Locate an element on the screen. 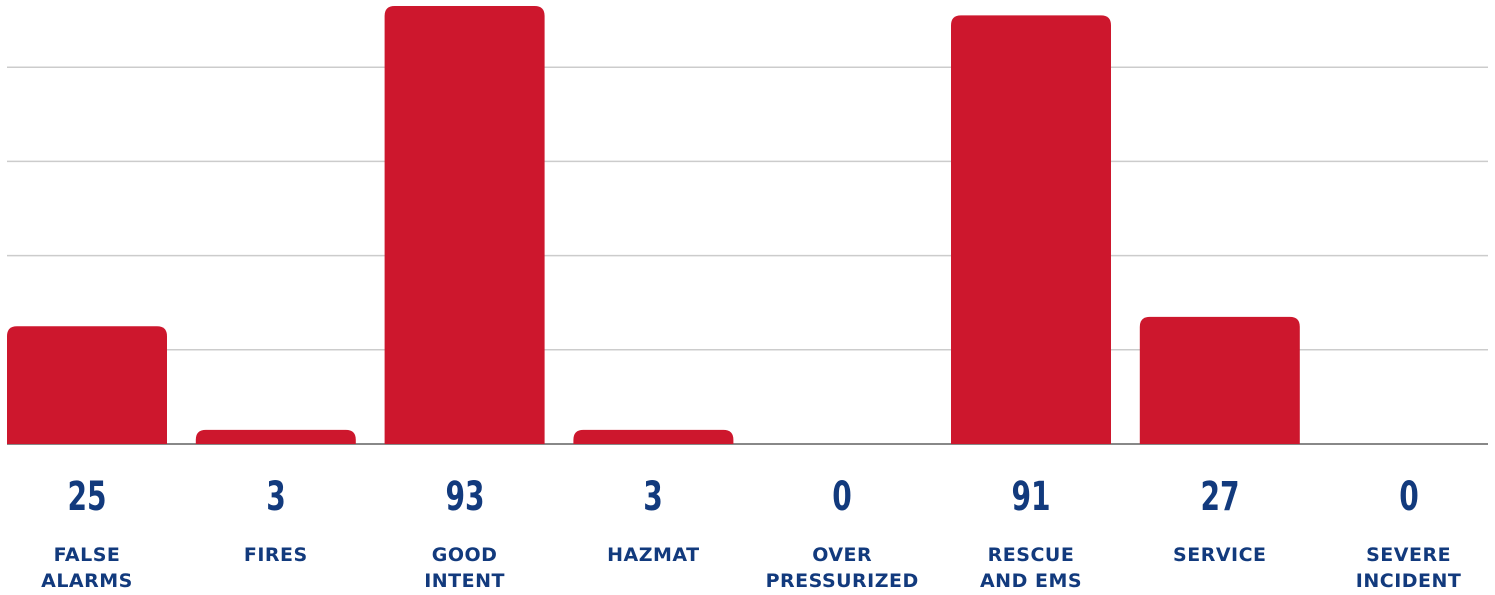 The height and width of the screenshot is (595, 1495). category-label: GOOD INTENT is located at coordinates (464, 568).